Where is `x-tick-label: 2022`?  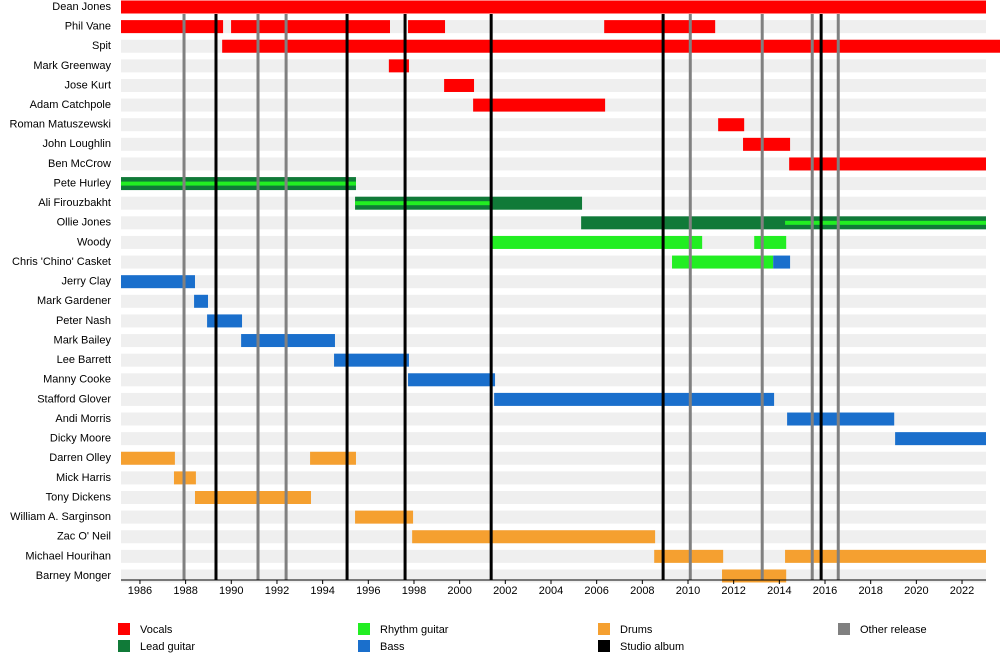 x-tick-label: 2022 is located at coordinates (962, 591).